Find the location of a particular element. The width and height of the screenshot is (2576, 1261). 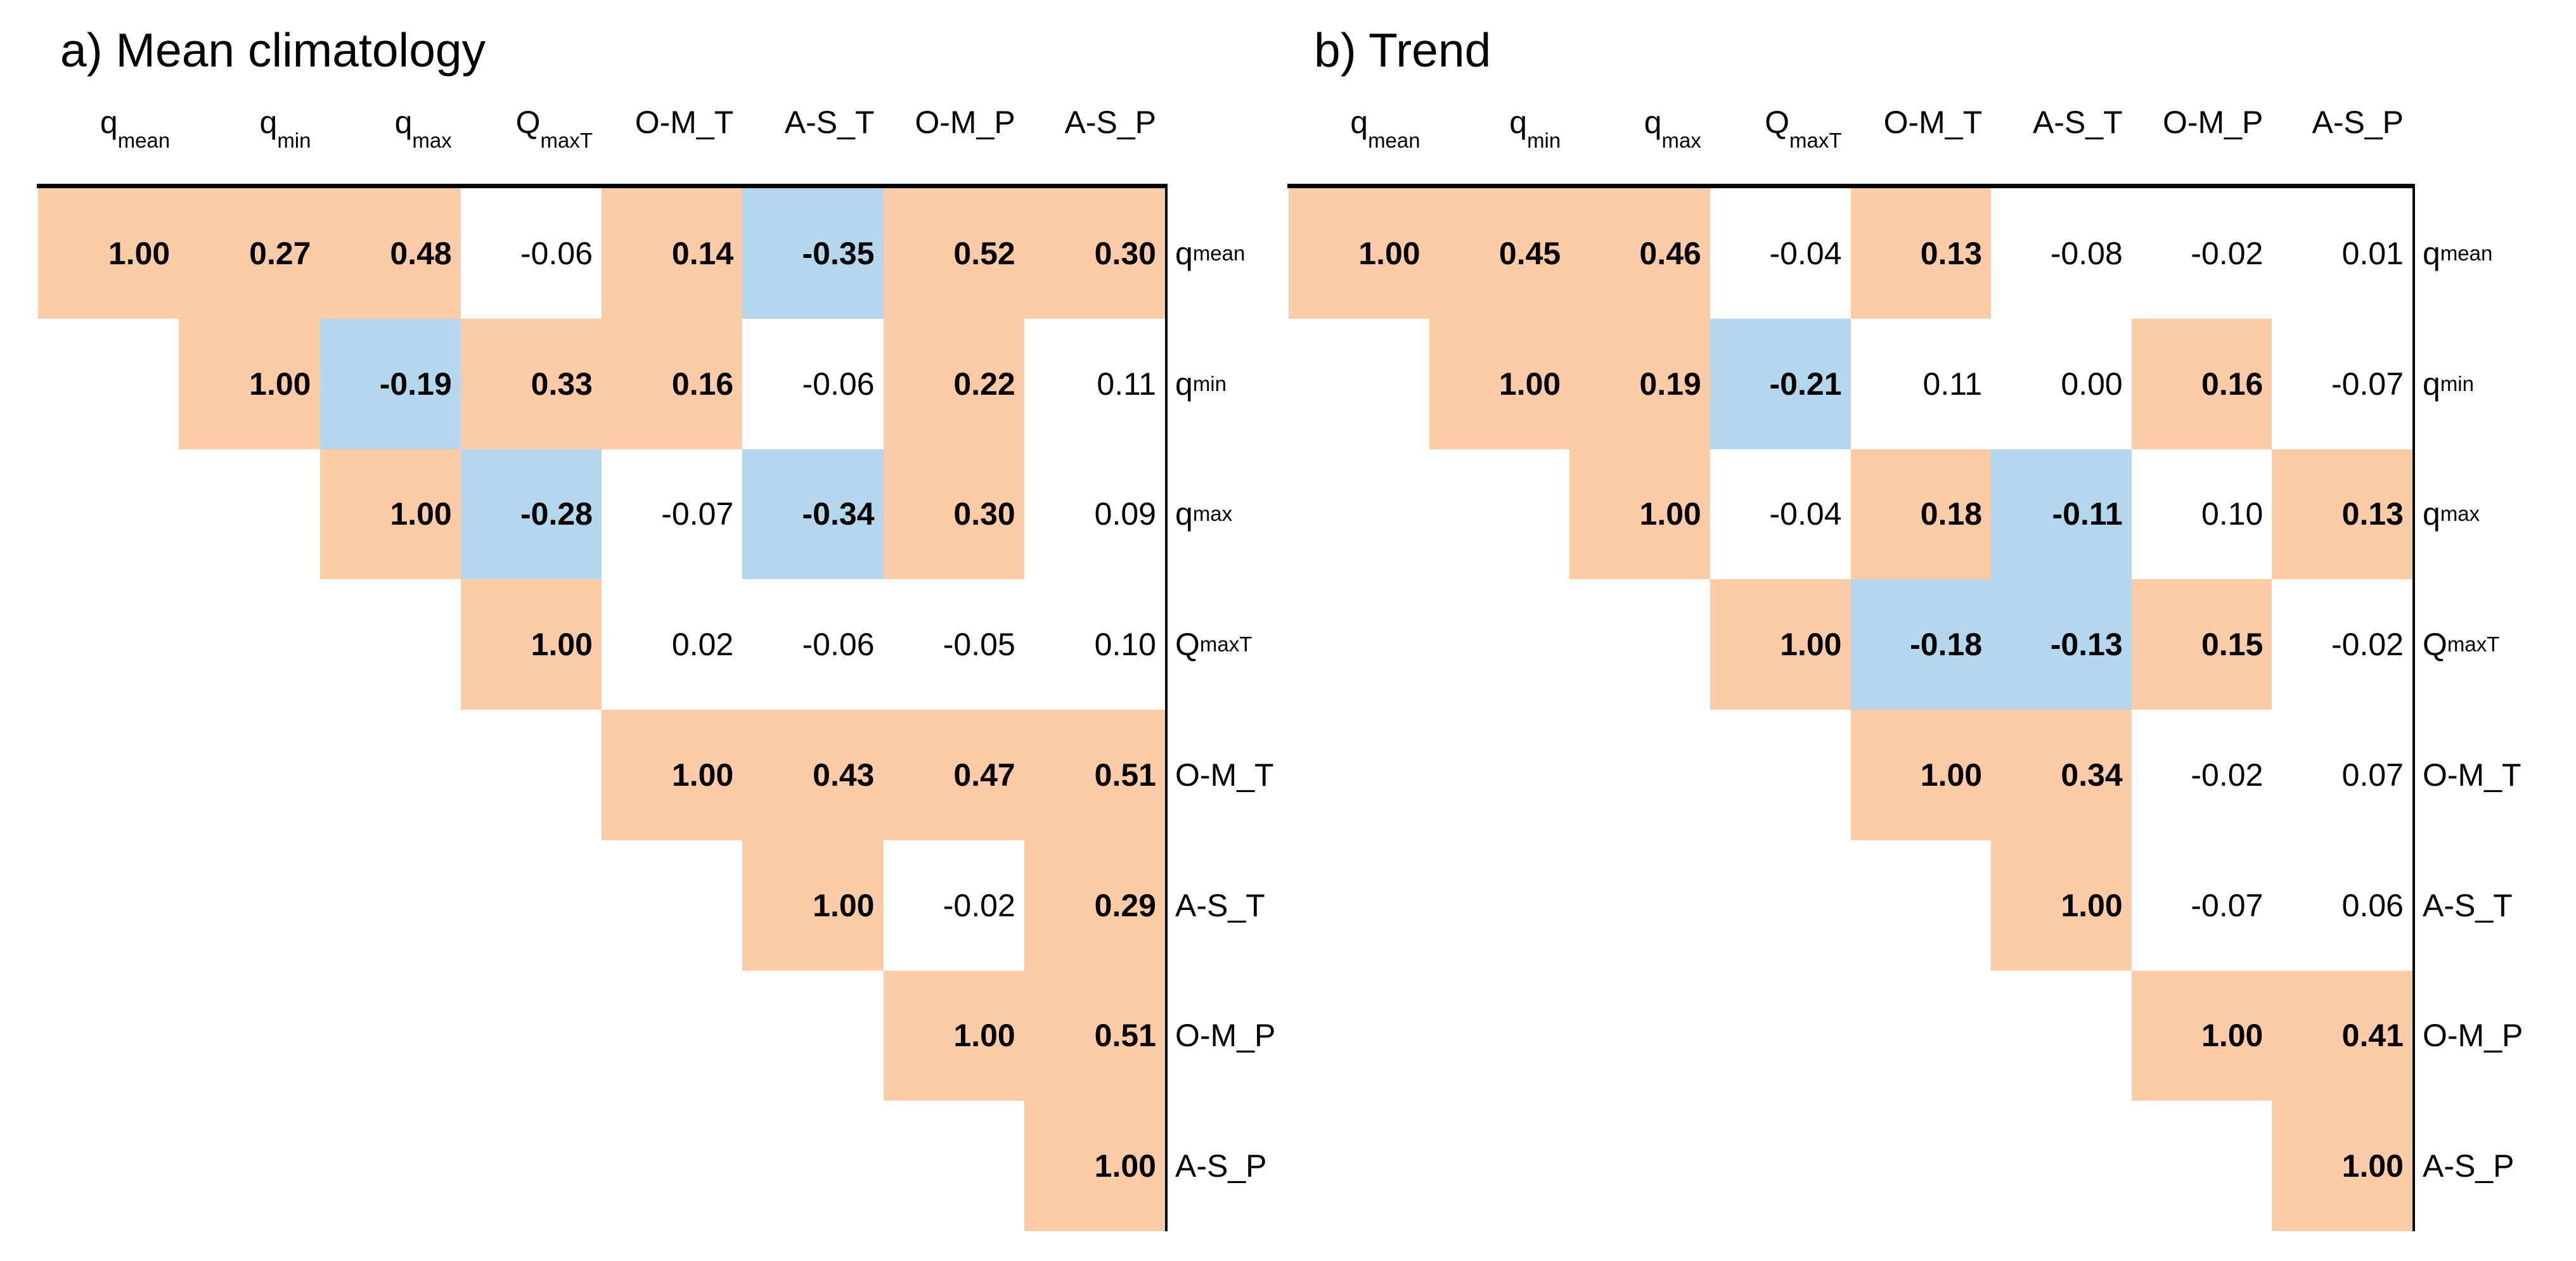

matrix-cell: 0.47 is located at coordinates (953, 775).